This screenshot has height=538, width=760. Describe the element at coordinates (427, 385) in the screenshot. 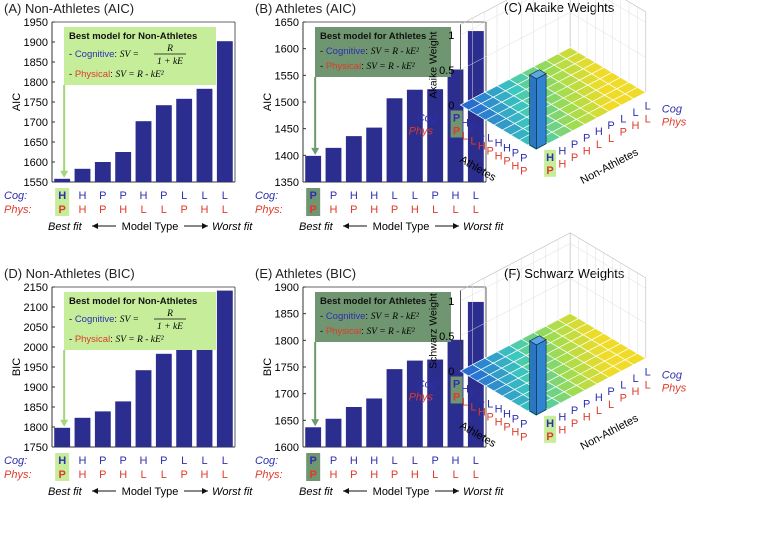

I see `cog-axis-label: Cog` at that location.